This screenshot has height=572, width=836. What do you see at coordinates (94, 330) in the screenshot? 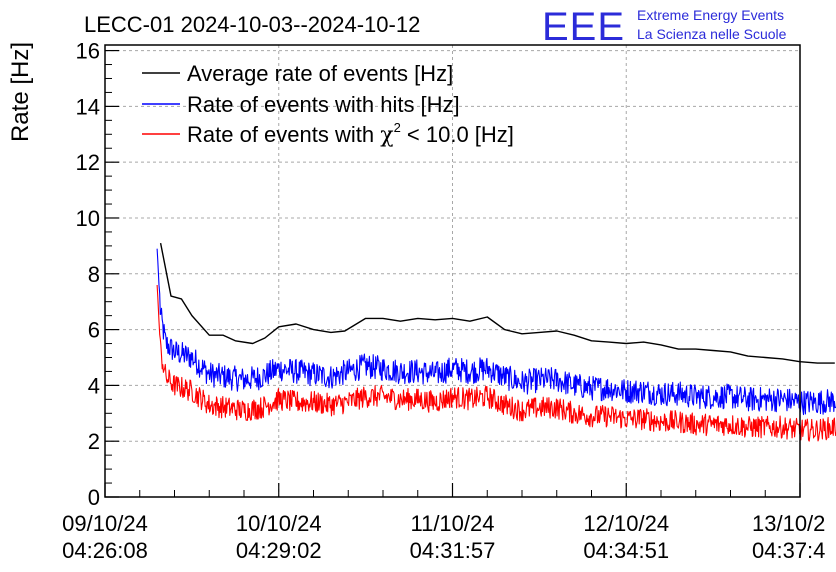
I see `y-tick-label: 6` at bounding box center [94, 330].